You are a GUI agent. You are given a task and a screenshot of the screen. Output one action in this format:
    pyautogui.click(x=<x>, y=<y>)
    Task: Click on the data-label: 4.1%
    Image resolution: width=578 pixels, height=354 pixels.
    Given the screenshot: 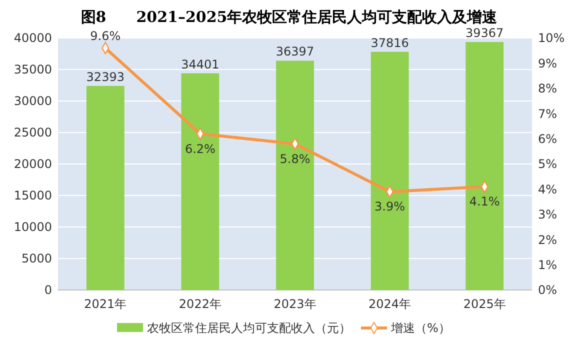 What is the action you would take?
    pyautogui.click(x=484, y=201)
    